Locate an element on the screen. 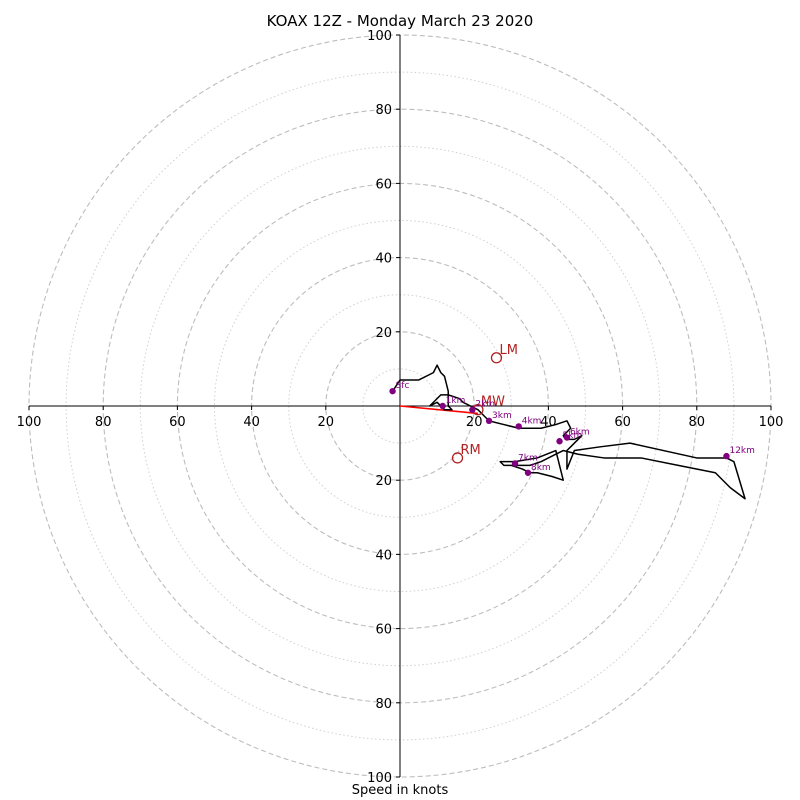 The image size is (800, 800). level-point-6km is located at coordinates (567, 437).